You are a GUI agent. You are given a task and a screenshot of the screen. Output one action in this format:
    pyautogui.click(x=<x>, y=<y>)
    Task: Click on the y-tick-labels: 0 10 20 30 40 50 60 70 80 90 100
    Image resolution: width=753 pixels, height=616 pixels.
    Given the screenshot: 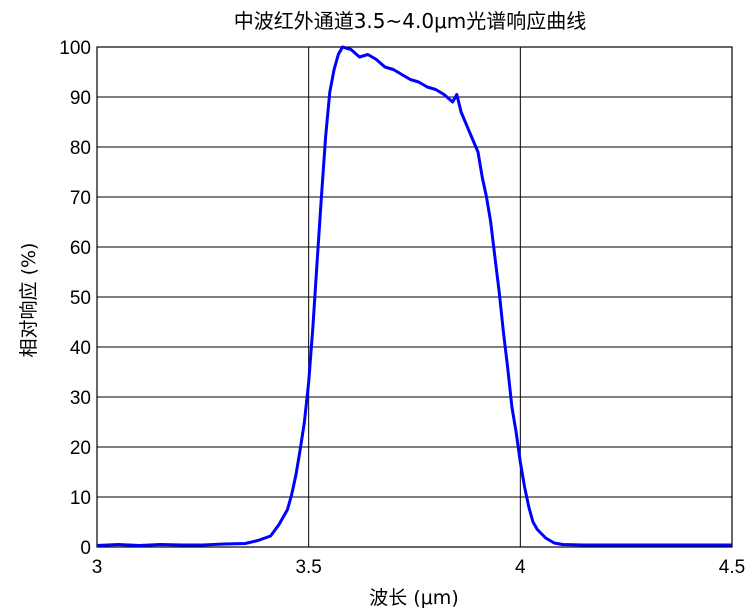 What is the action you would take?
    pyautogui.click(x=75, y=298)
    